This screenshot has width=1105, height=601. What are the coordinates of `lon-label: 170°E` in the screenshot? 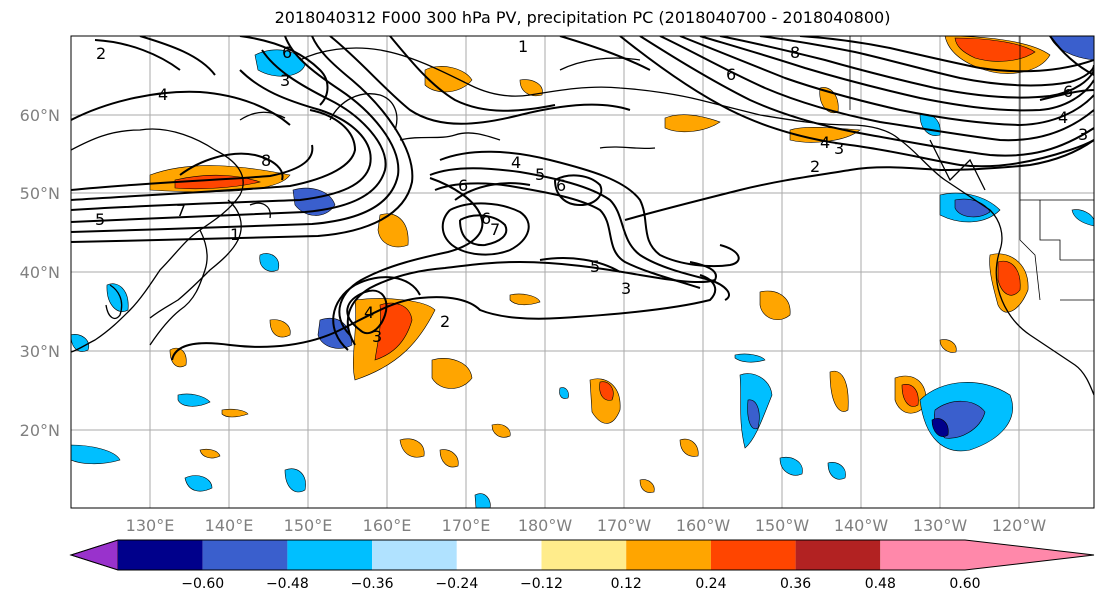 It's located at (466, 525).